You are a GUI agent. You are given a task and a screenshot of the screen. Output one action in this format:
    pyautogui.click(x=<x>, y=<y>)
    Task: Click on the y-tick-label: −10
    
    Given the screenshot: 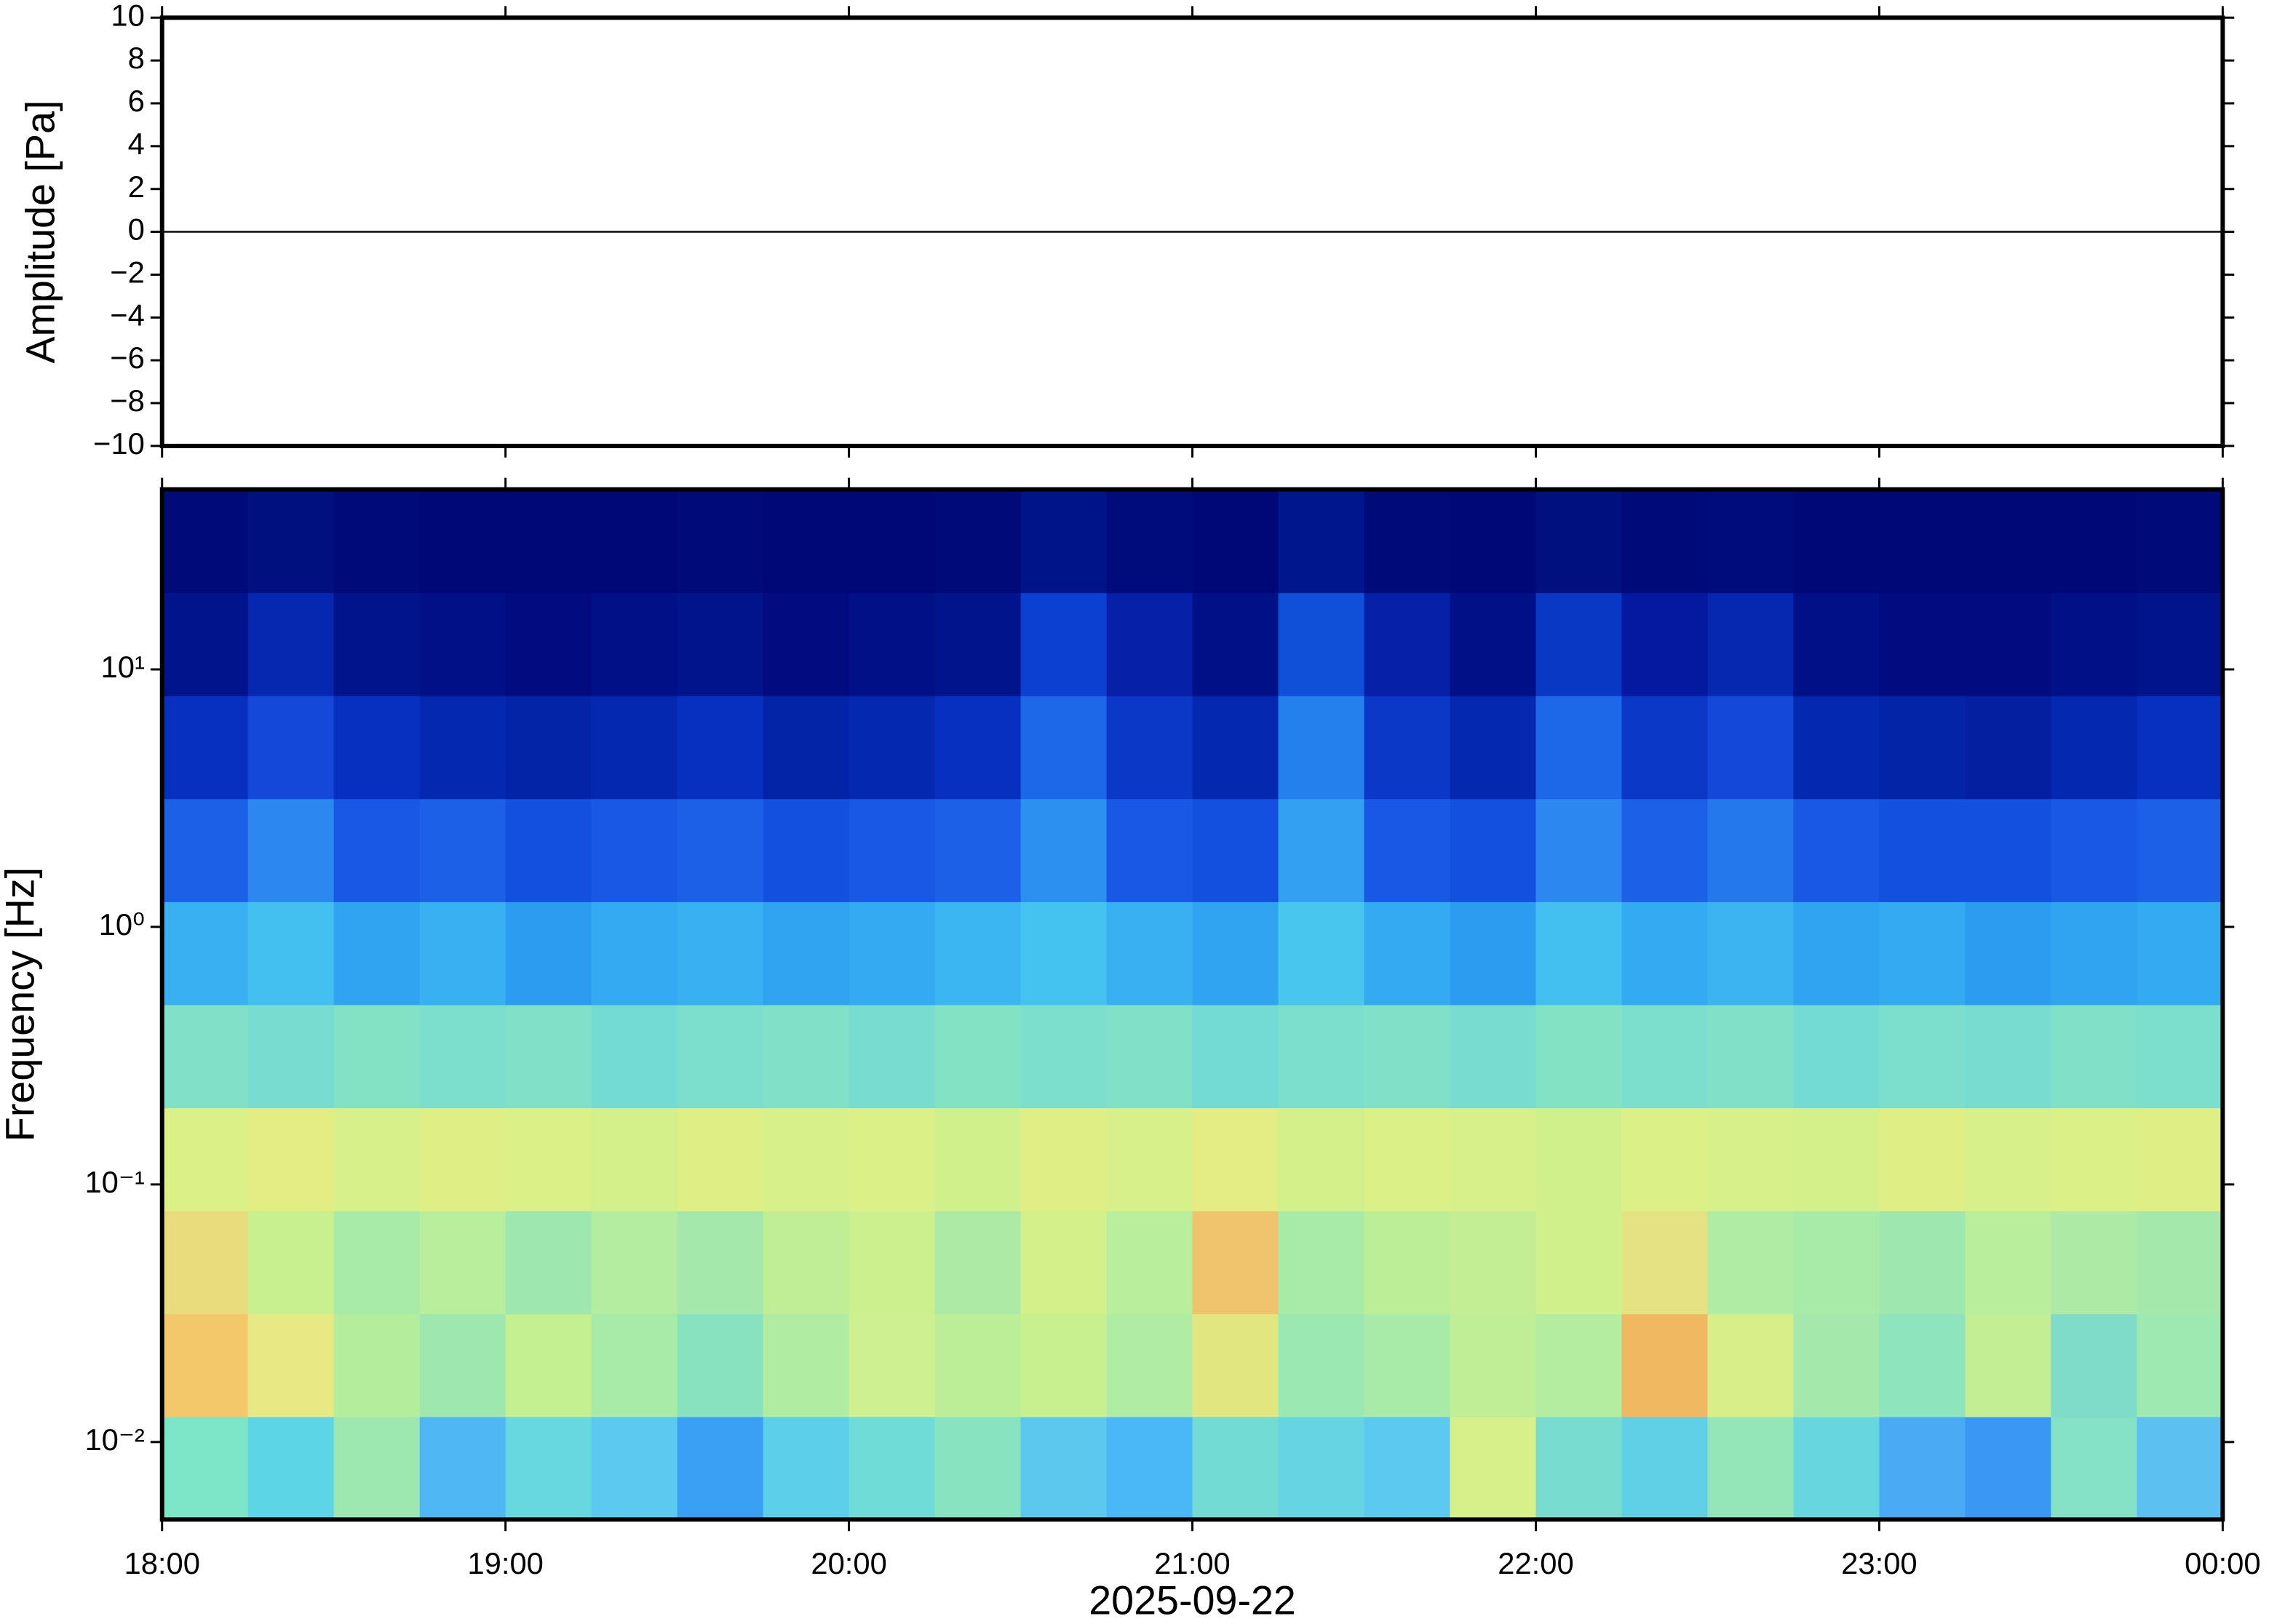 What is the action you would take?
    pyautogui.click(x=119, y=443)
    